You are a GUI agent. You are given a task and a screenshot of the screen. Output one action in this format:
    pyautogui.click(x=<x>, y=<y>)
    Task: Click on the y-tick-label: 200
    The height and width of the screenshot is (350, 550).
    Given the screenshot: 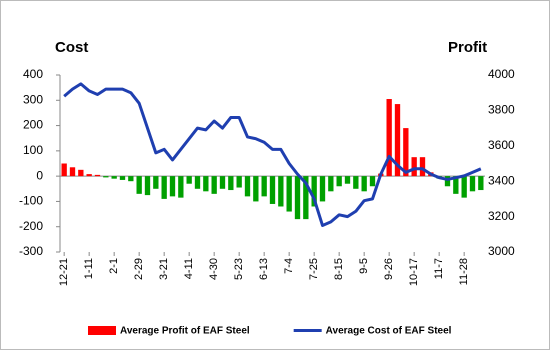 What is the action you would take?
    pyautogui.click(x=33, y=125)
    